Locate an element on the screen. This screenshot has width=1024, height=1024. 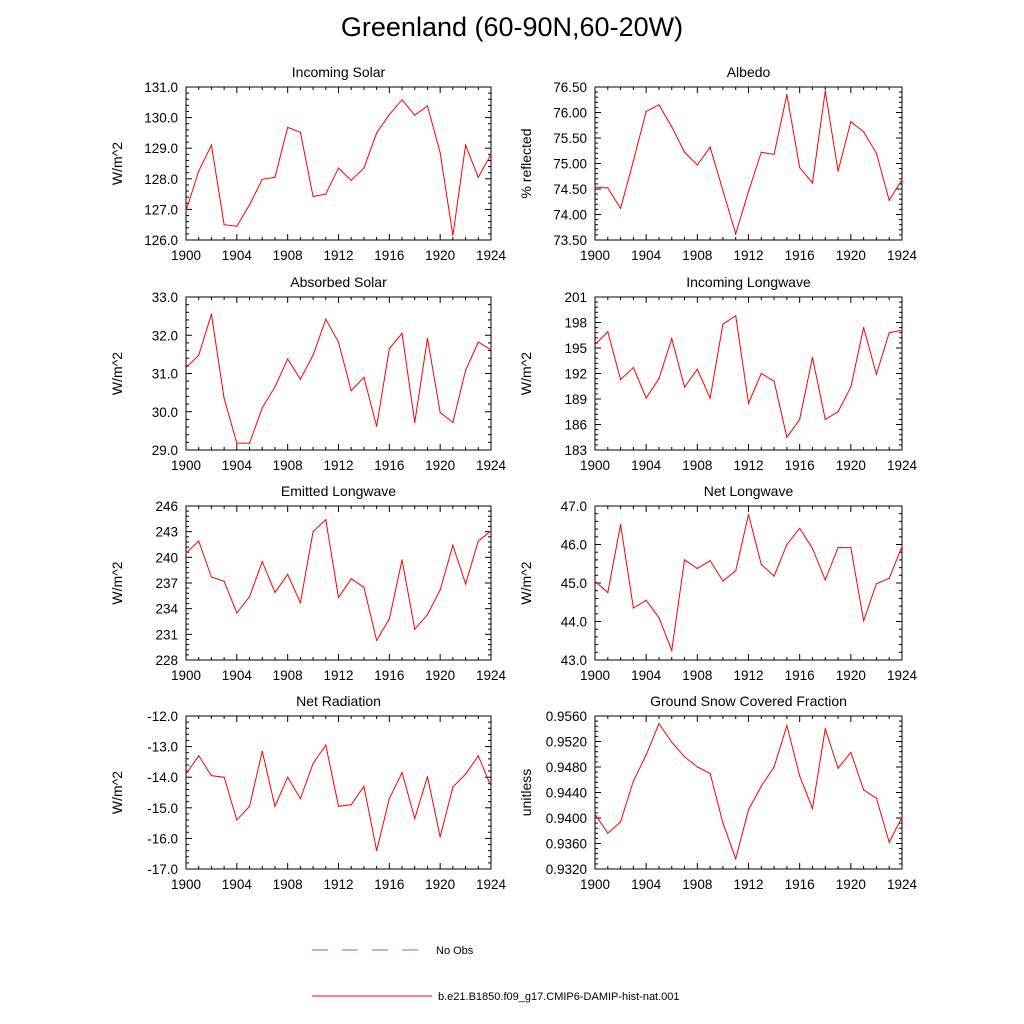
x-tick-label: 1924 is located at coordinates (902, 884).